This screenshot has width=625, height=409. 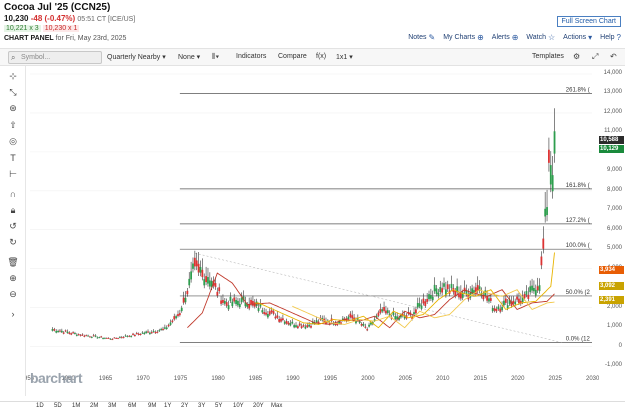 What do you see at coordinates (58, 406) in the screenshot?
I see `timeframe-button-5d: 5D` at bounding box center [58, 406].